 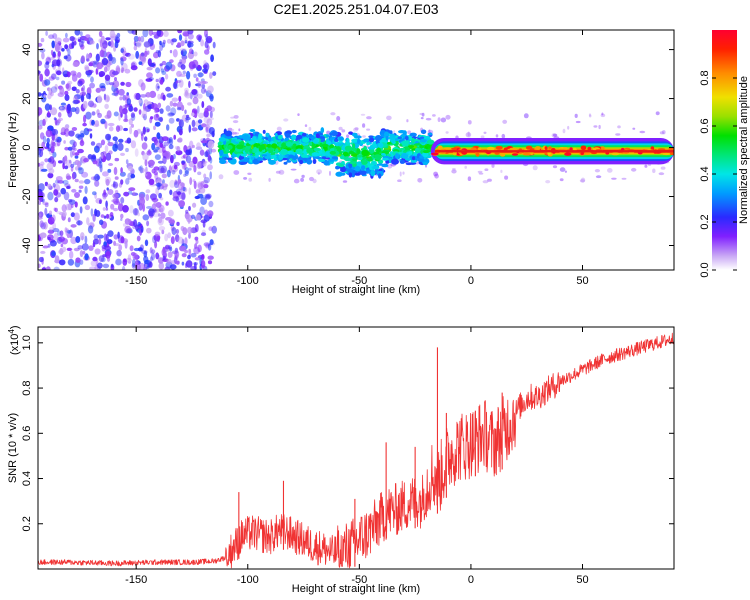 What do you see at coordinates (27, 49) in the screenshot?
I see `y-tick-label: 40` at bounding box center [27, 49].